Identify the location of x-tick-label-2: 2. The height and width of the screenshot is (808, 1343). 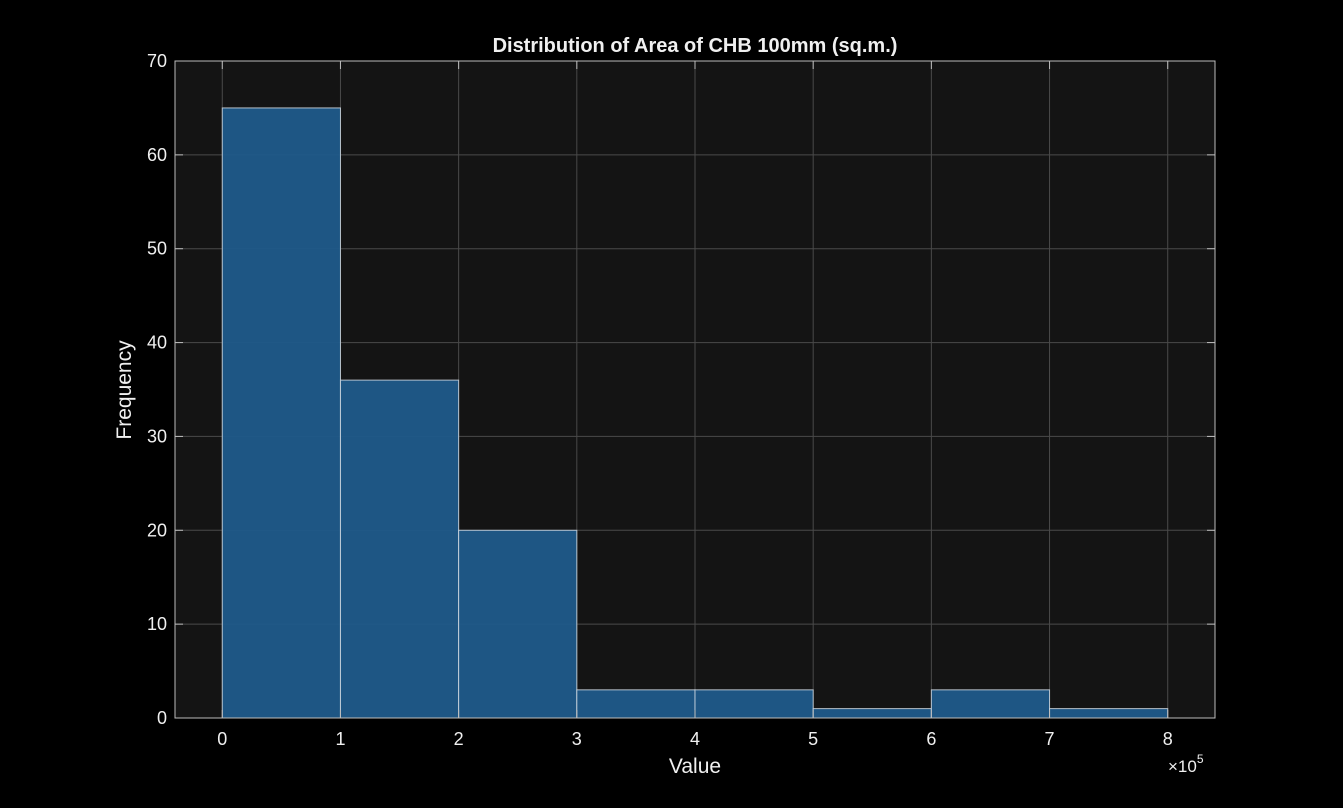
(459, 739).